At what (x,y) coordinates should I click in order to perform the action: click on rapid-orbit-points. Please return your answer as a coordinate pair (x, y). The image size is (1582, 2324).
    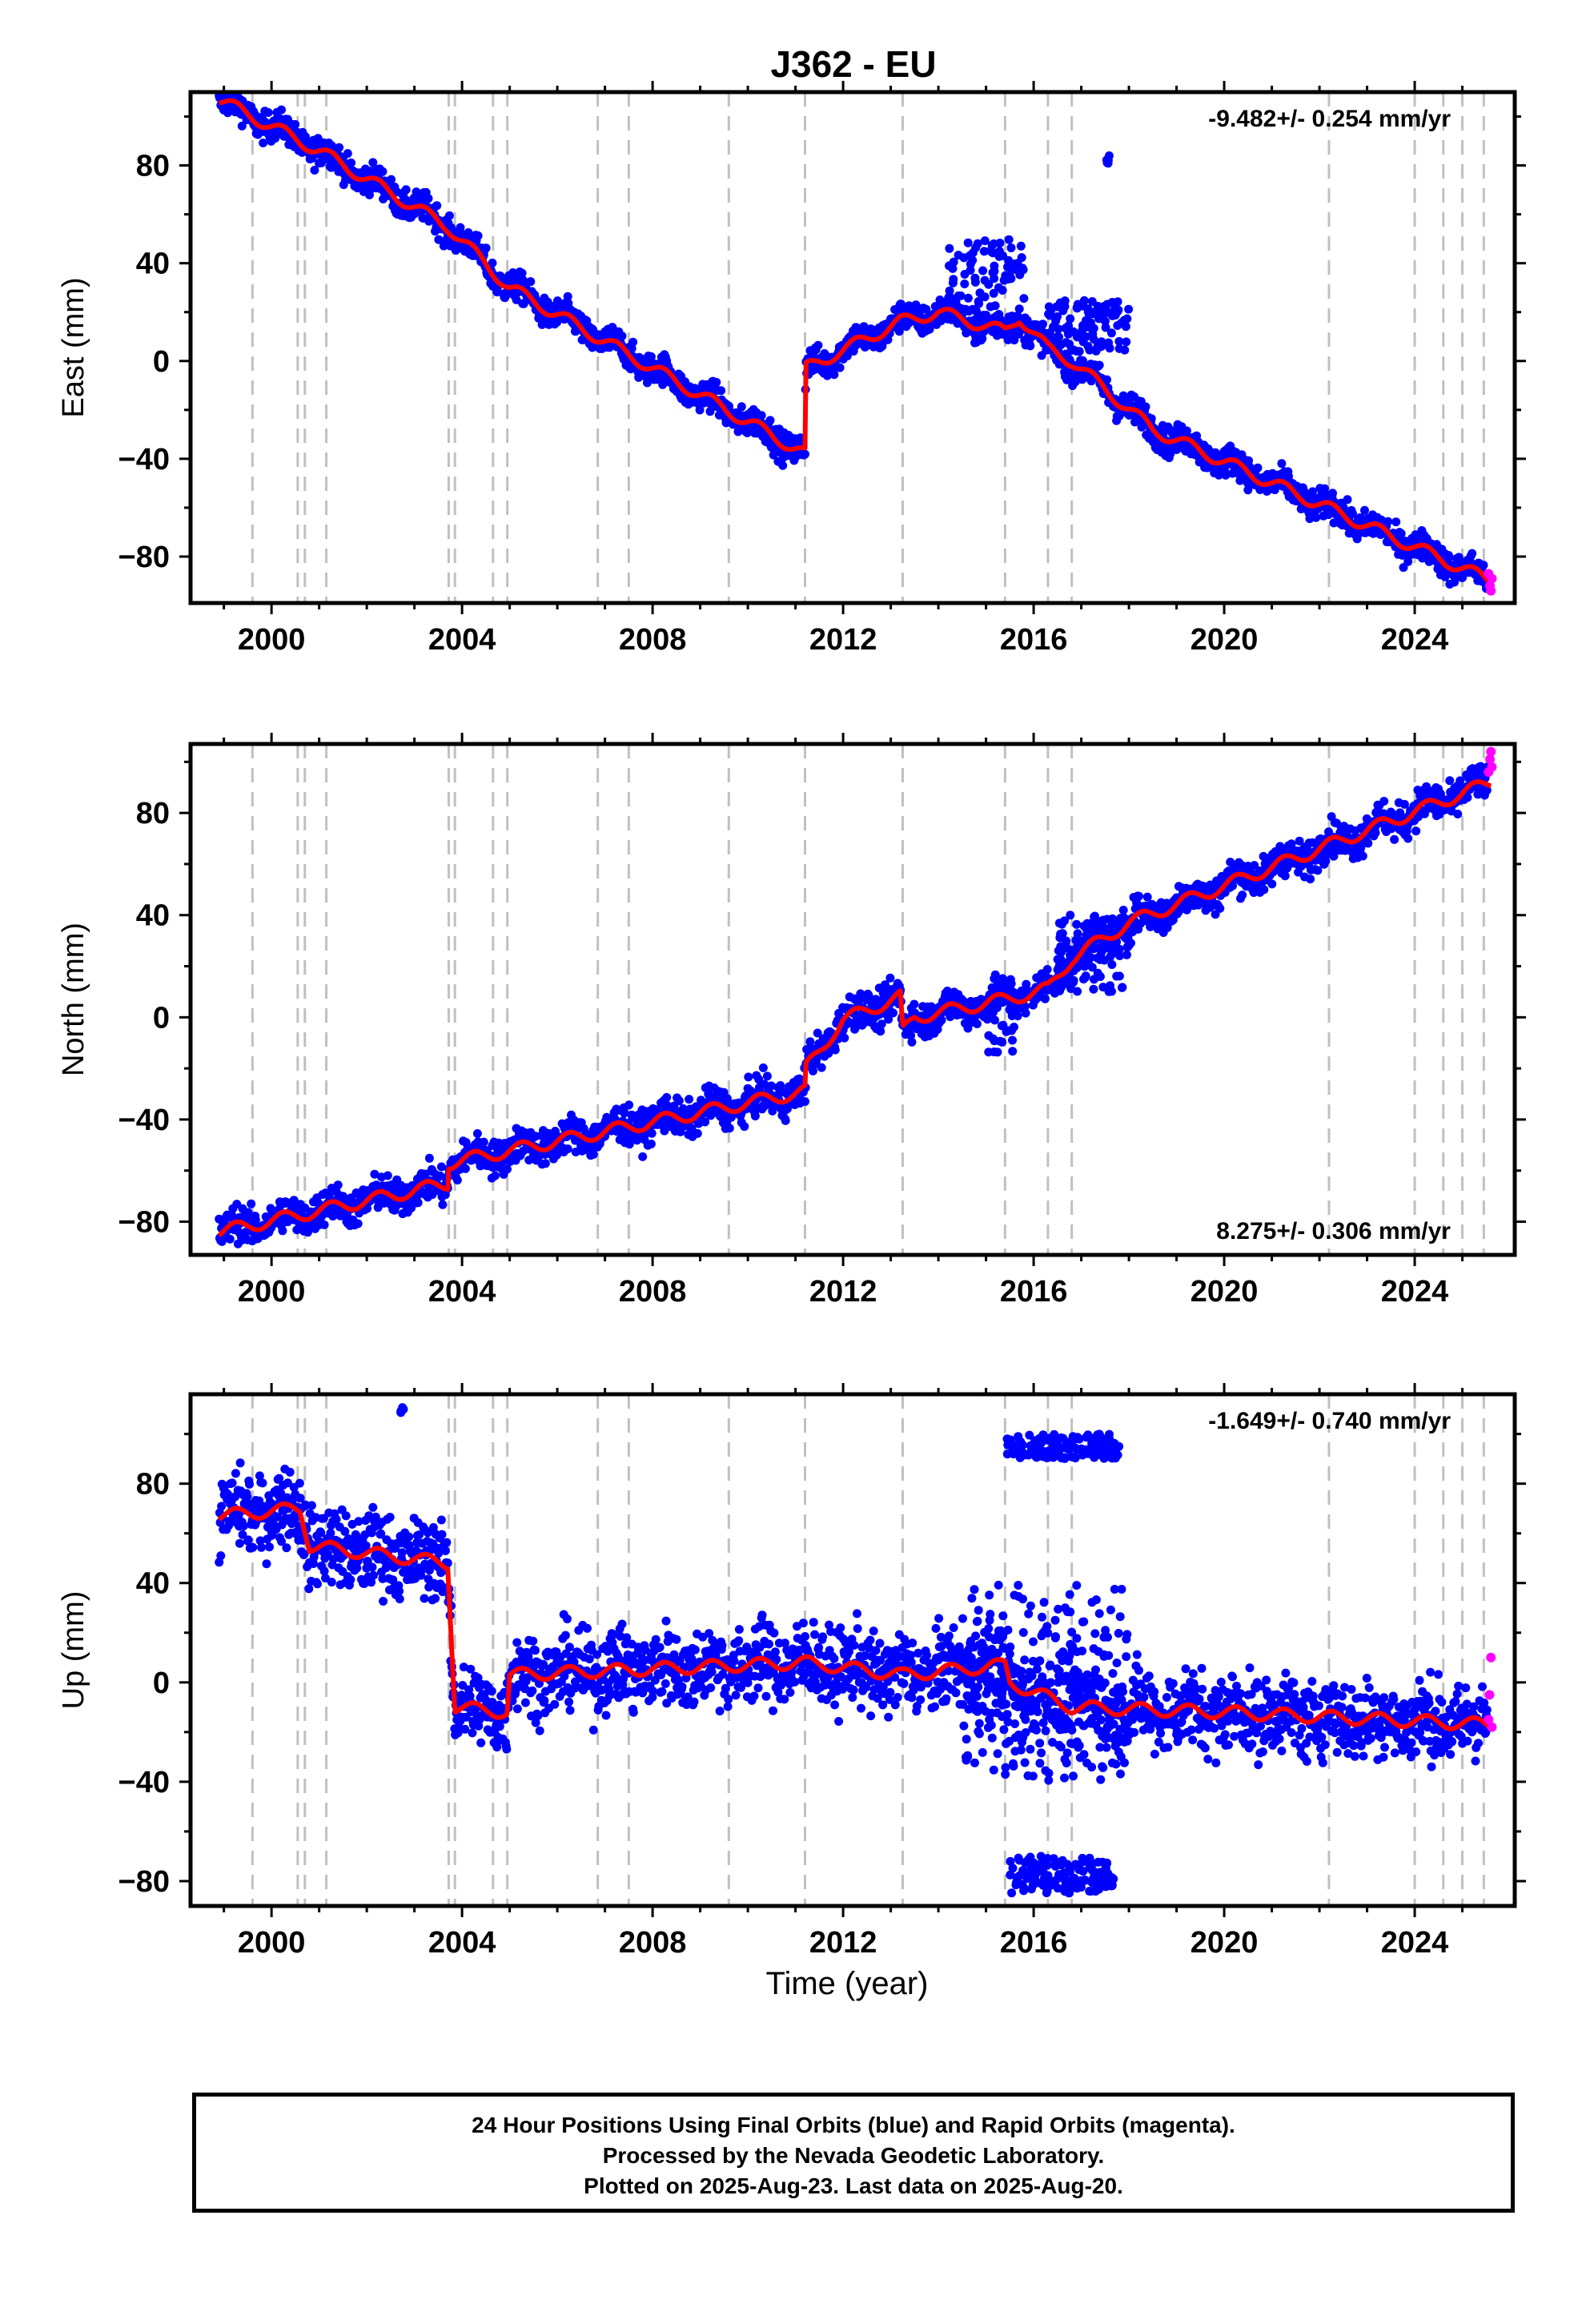
    Looking at the image, I should click on (1491, 582).